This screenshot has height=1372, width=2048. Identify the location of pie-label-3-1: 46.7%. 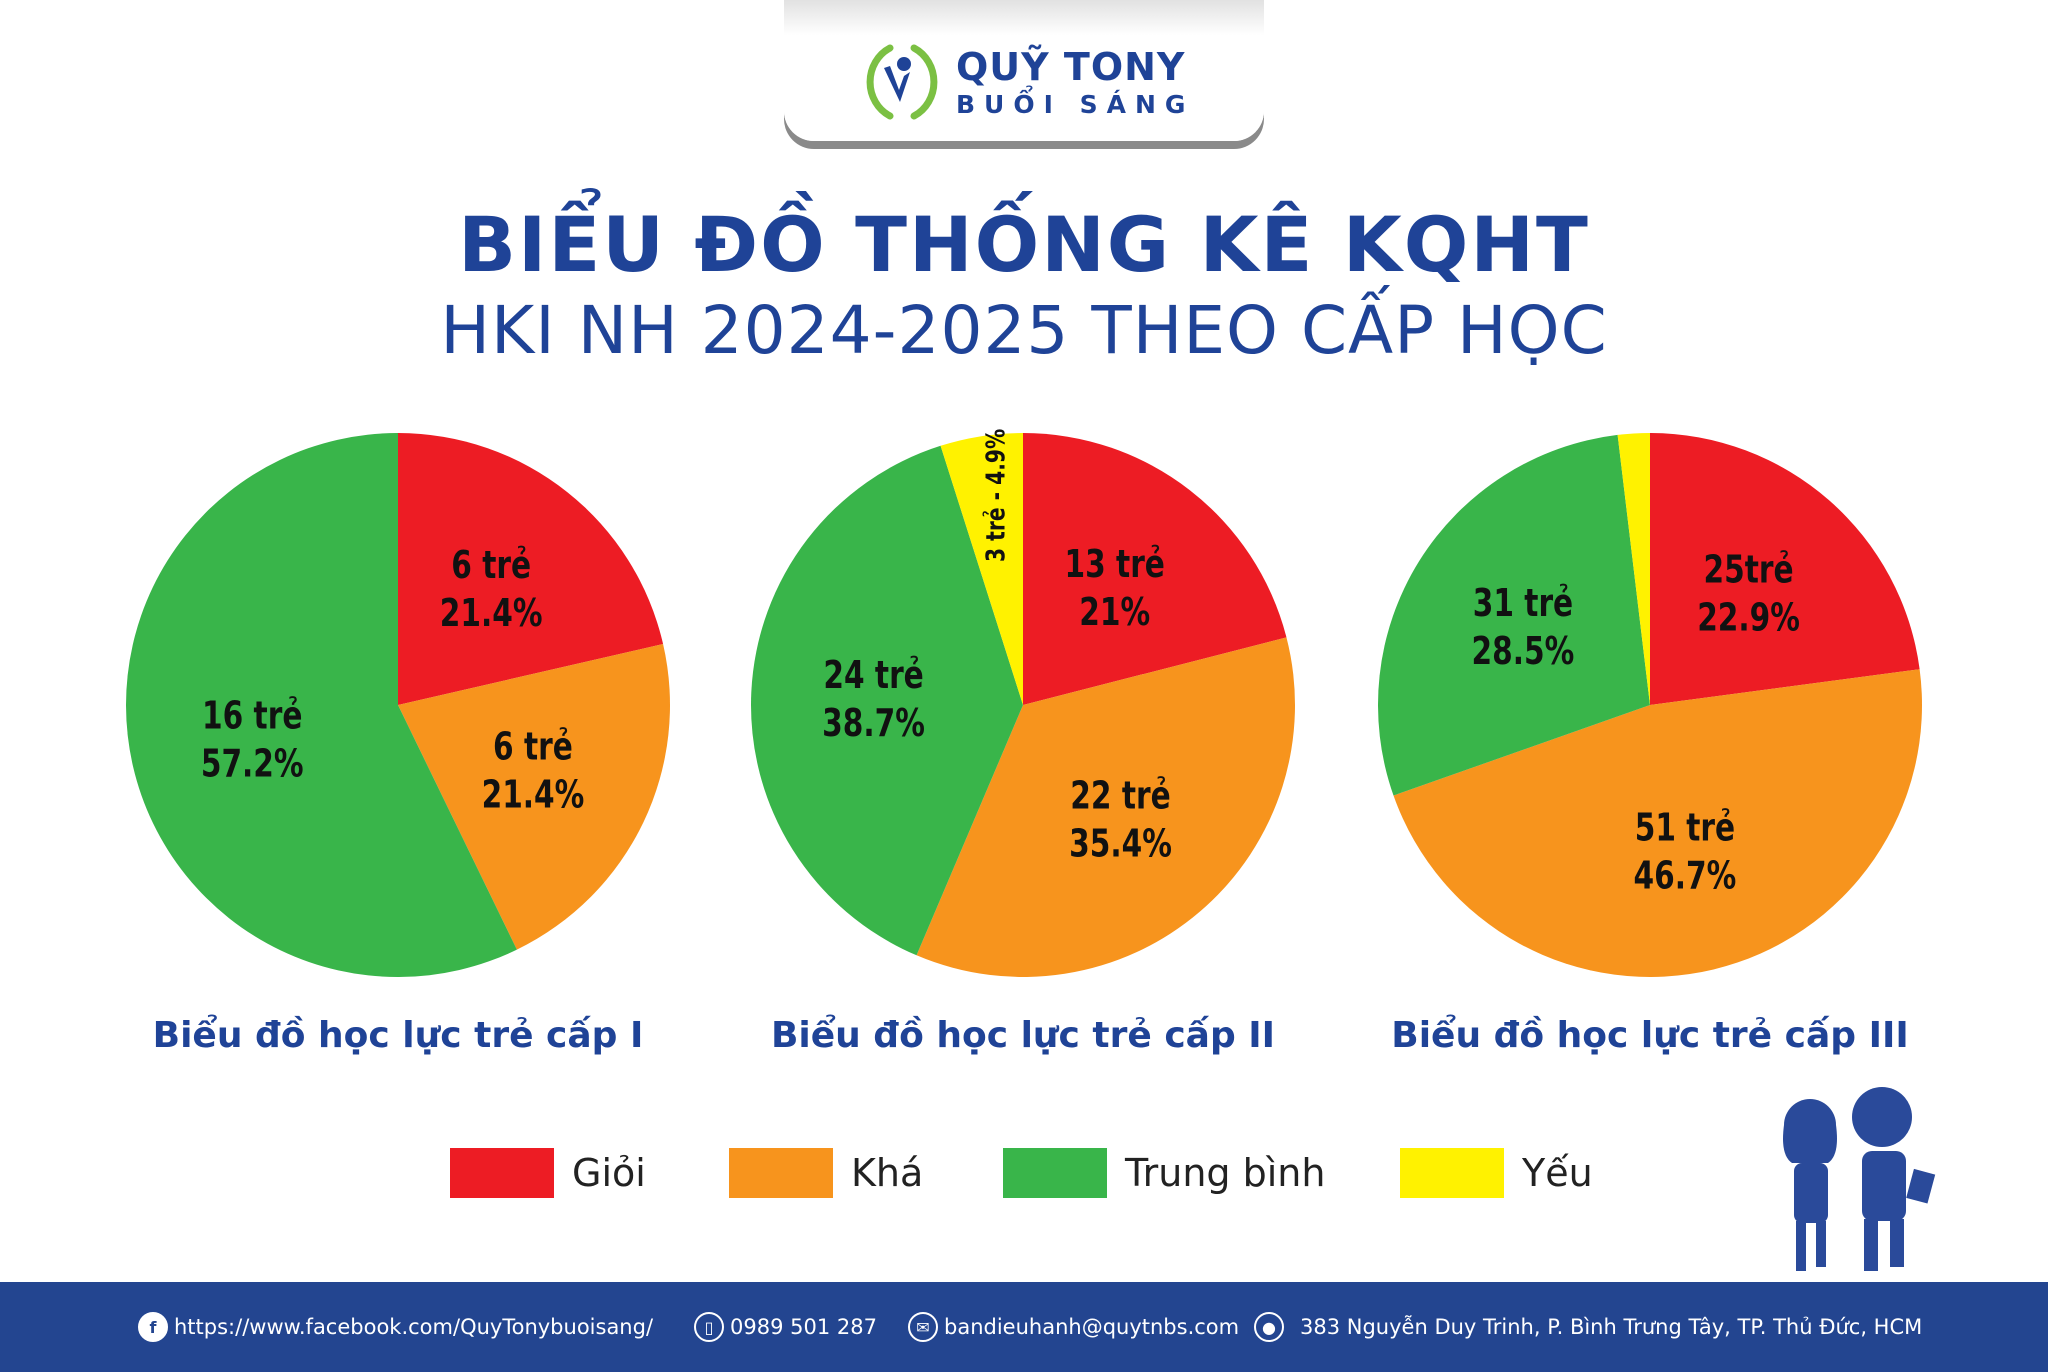
(1685, 876).